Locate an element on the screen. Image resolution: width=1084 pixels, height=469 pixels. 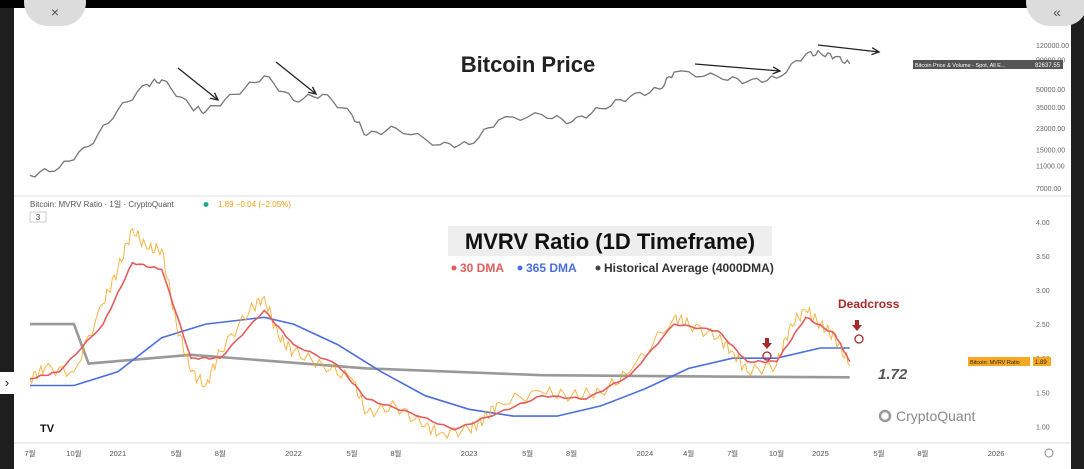
trend-arrow-4-head is located at coordinates (876, 51).